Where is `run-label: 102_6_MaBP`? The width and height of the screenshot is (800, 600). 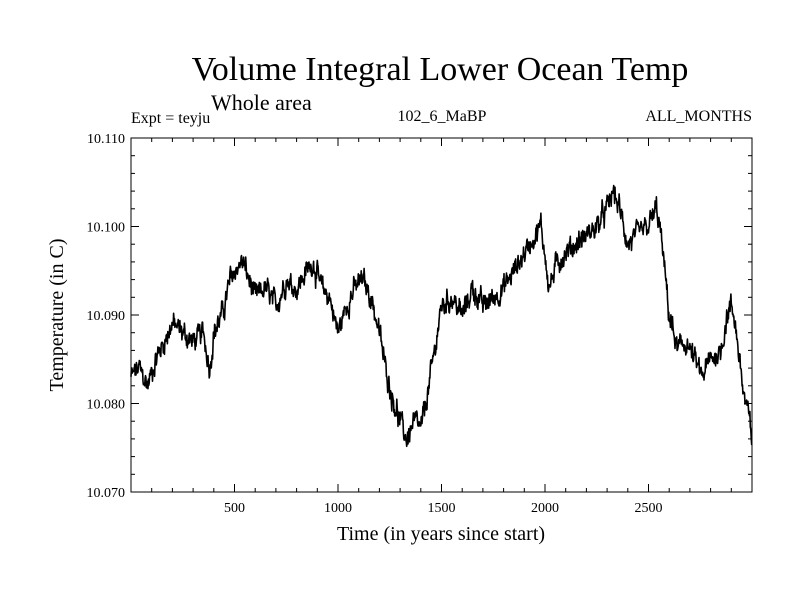
run-label: 102_6_MaBP is located at coordinates (442, 116).